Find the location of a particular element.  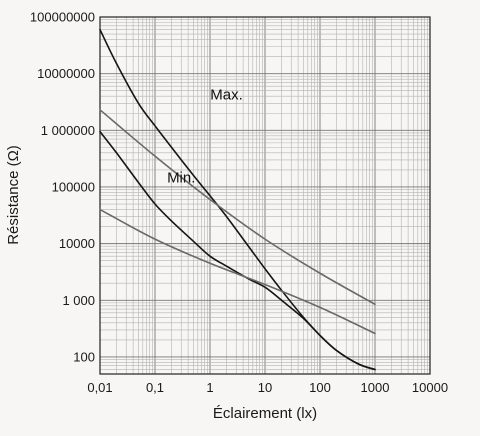

y-tick-label: 100000000 is located at coordinates (62, 17).